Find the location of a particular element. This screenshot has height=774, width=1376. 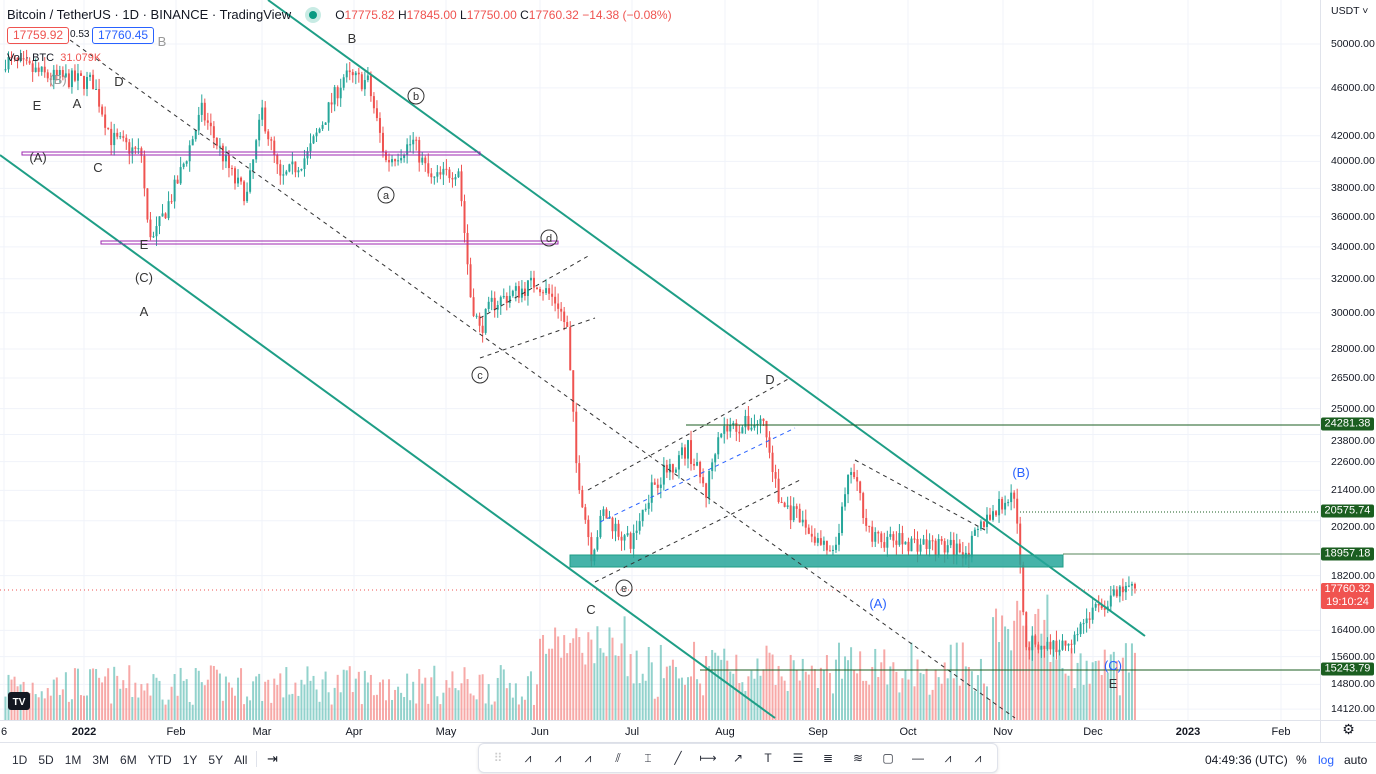

elliott-impulse-icon: ⩘ is located at coordinates (588, 757).